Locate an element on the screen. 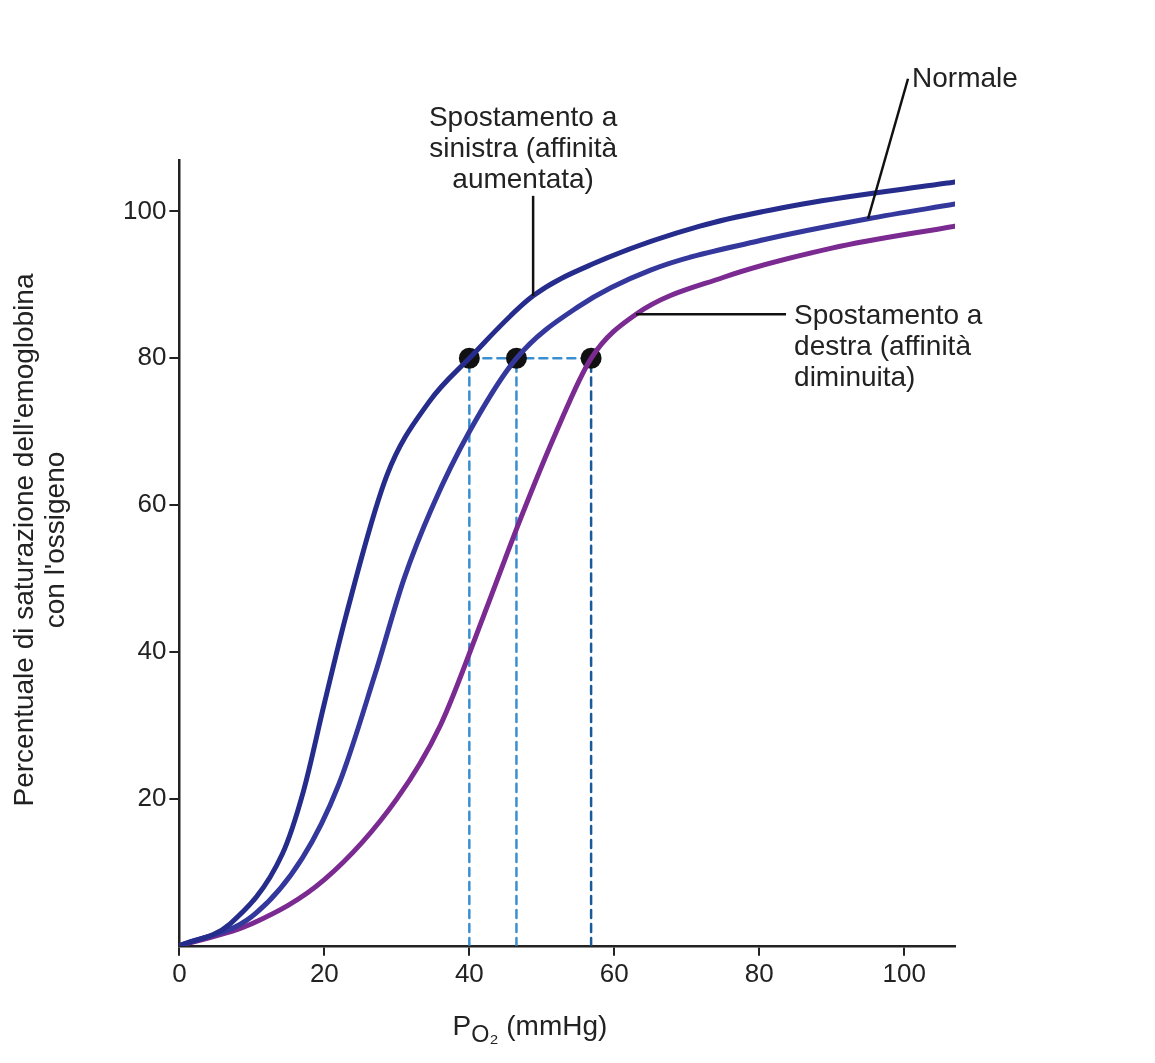 The height and width of the screenshot is (1063, 1155). x-tick-label: 20 is located at coordinates (324, 972).